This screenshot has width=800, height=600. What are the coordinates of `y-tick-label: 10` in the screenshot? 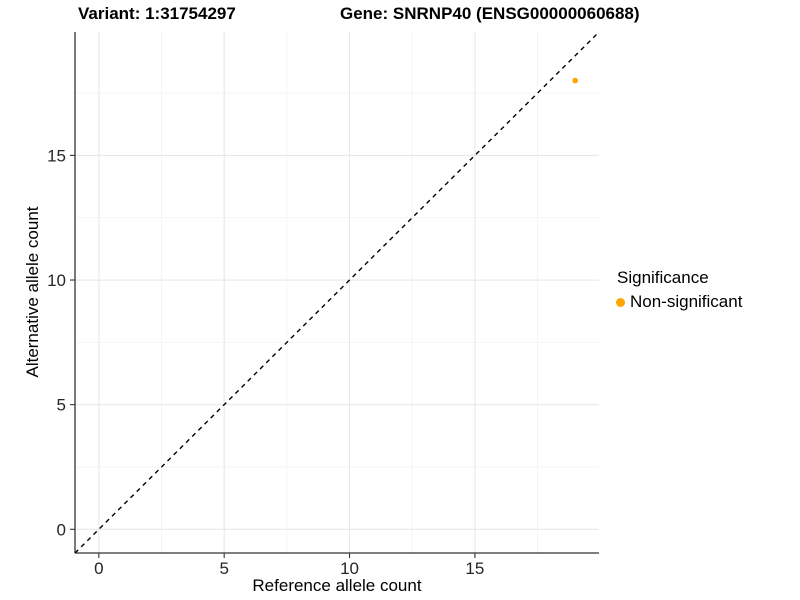 It's located at (56, 280).